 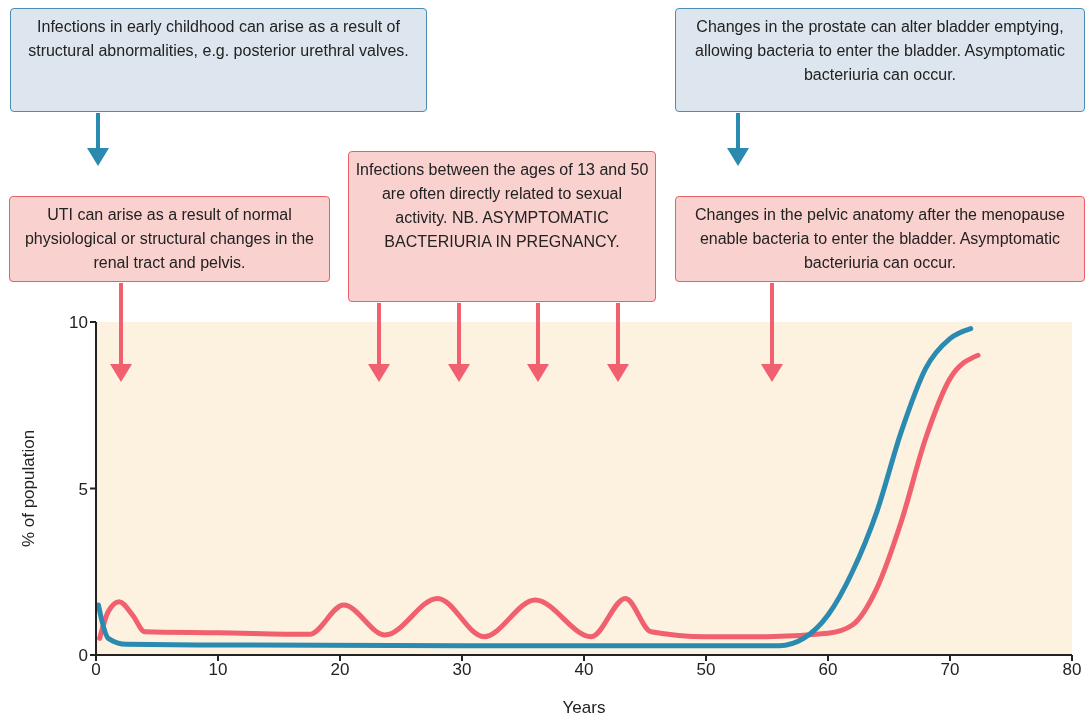 What do you see at coordinates (462, 670) in the screenshot?
I see `x-tick-label: 30` at bounding box center [462, 670].